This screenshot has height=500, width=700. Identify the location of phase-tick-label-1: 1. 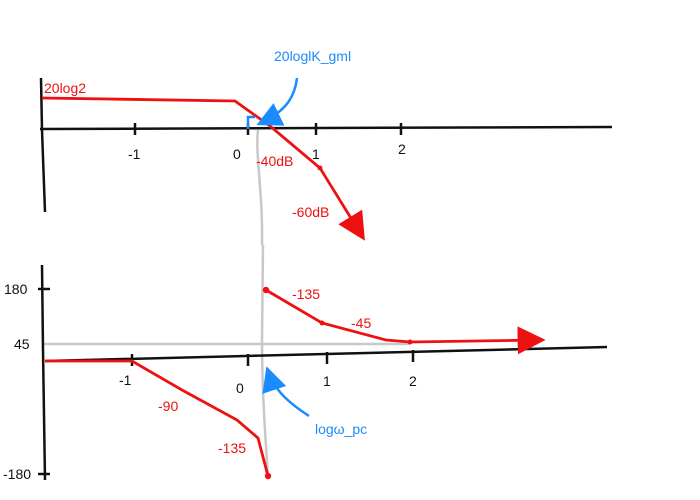
(327, 381).